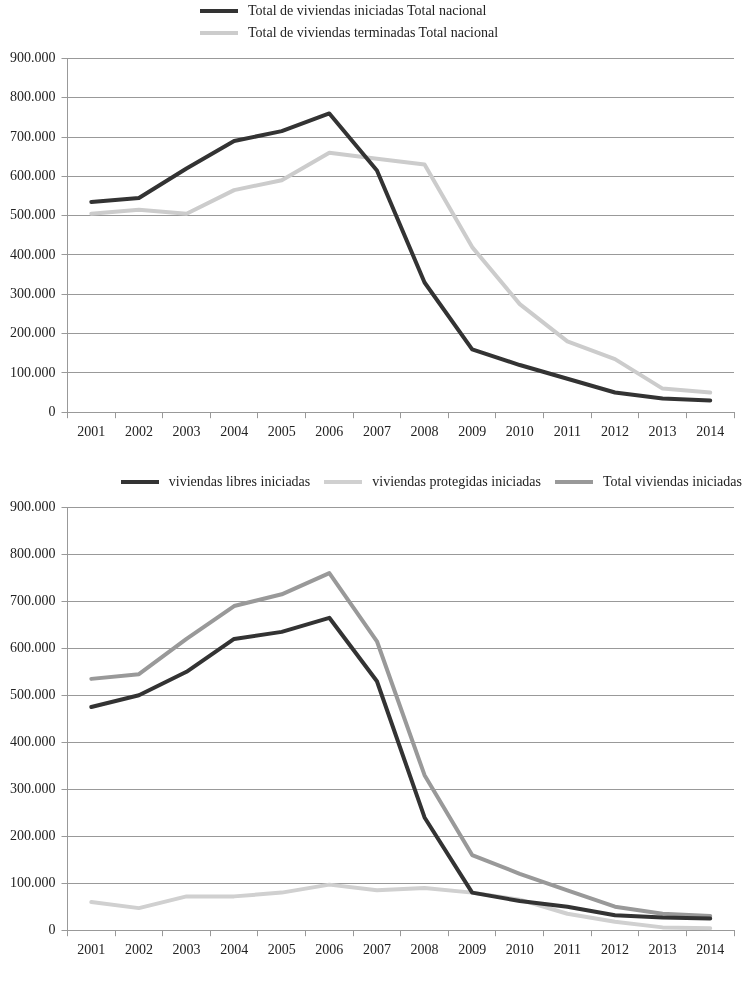 The width and height of the screenshot is (744, 1005). Describe the element at coordinates (239, 482) in the screenshot. I see `legend-label: viviendas libres iniciadas` at that location.